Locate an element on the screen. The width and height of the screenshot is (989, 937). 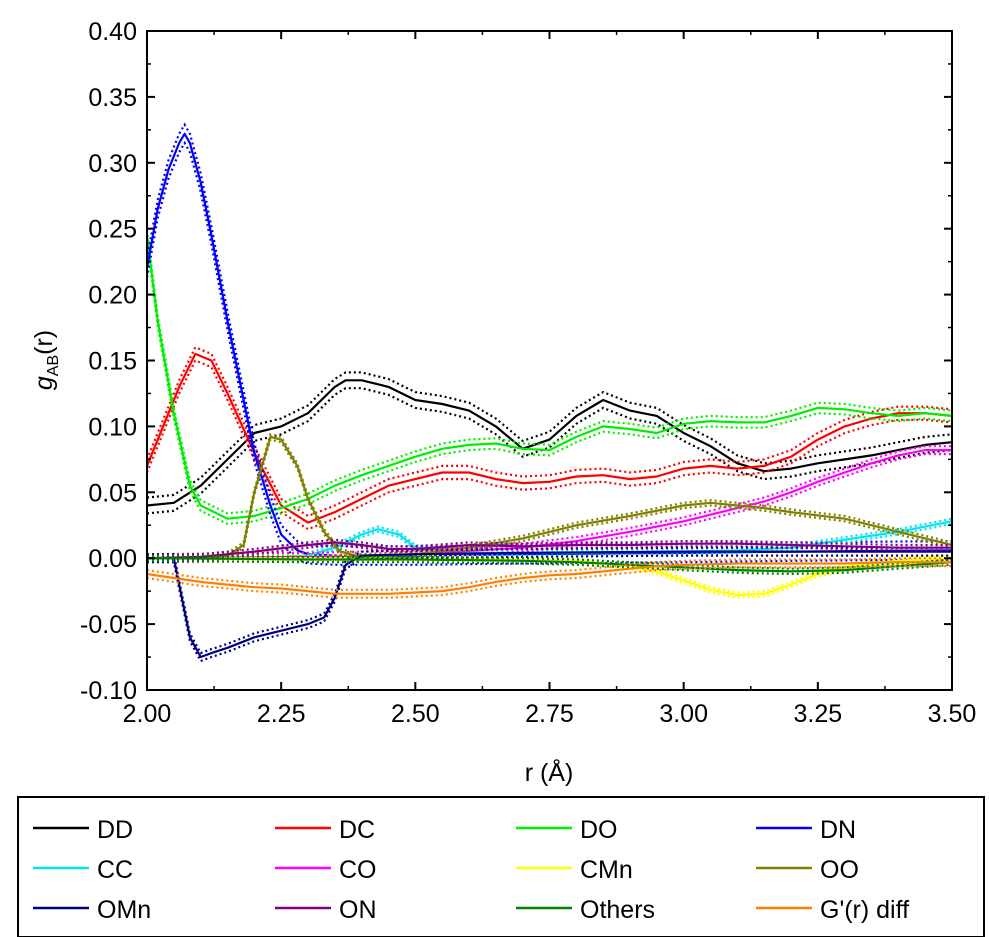
series-on-upper-bound is located at coordinates (549, 547).